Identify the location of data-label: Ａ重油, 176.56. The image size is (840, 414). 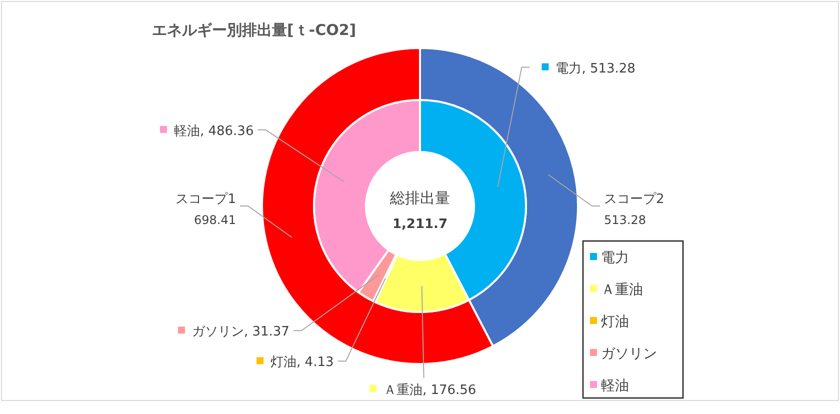
(429, 390).